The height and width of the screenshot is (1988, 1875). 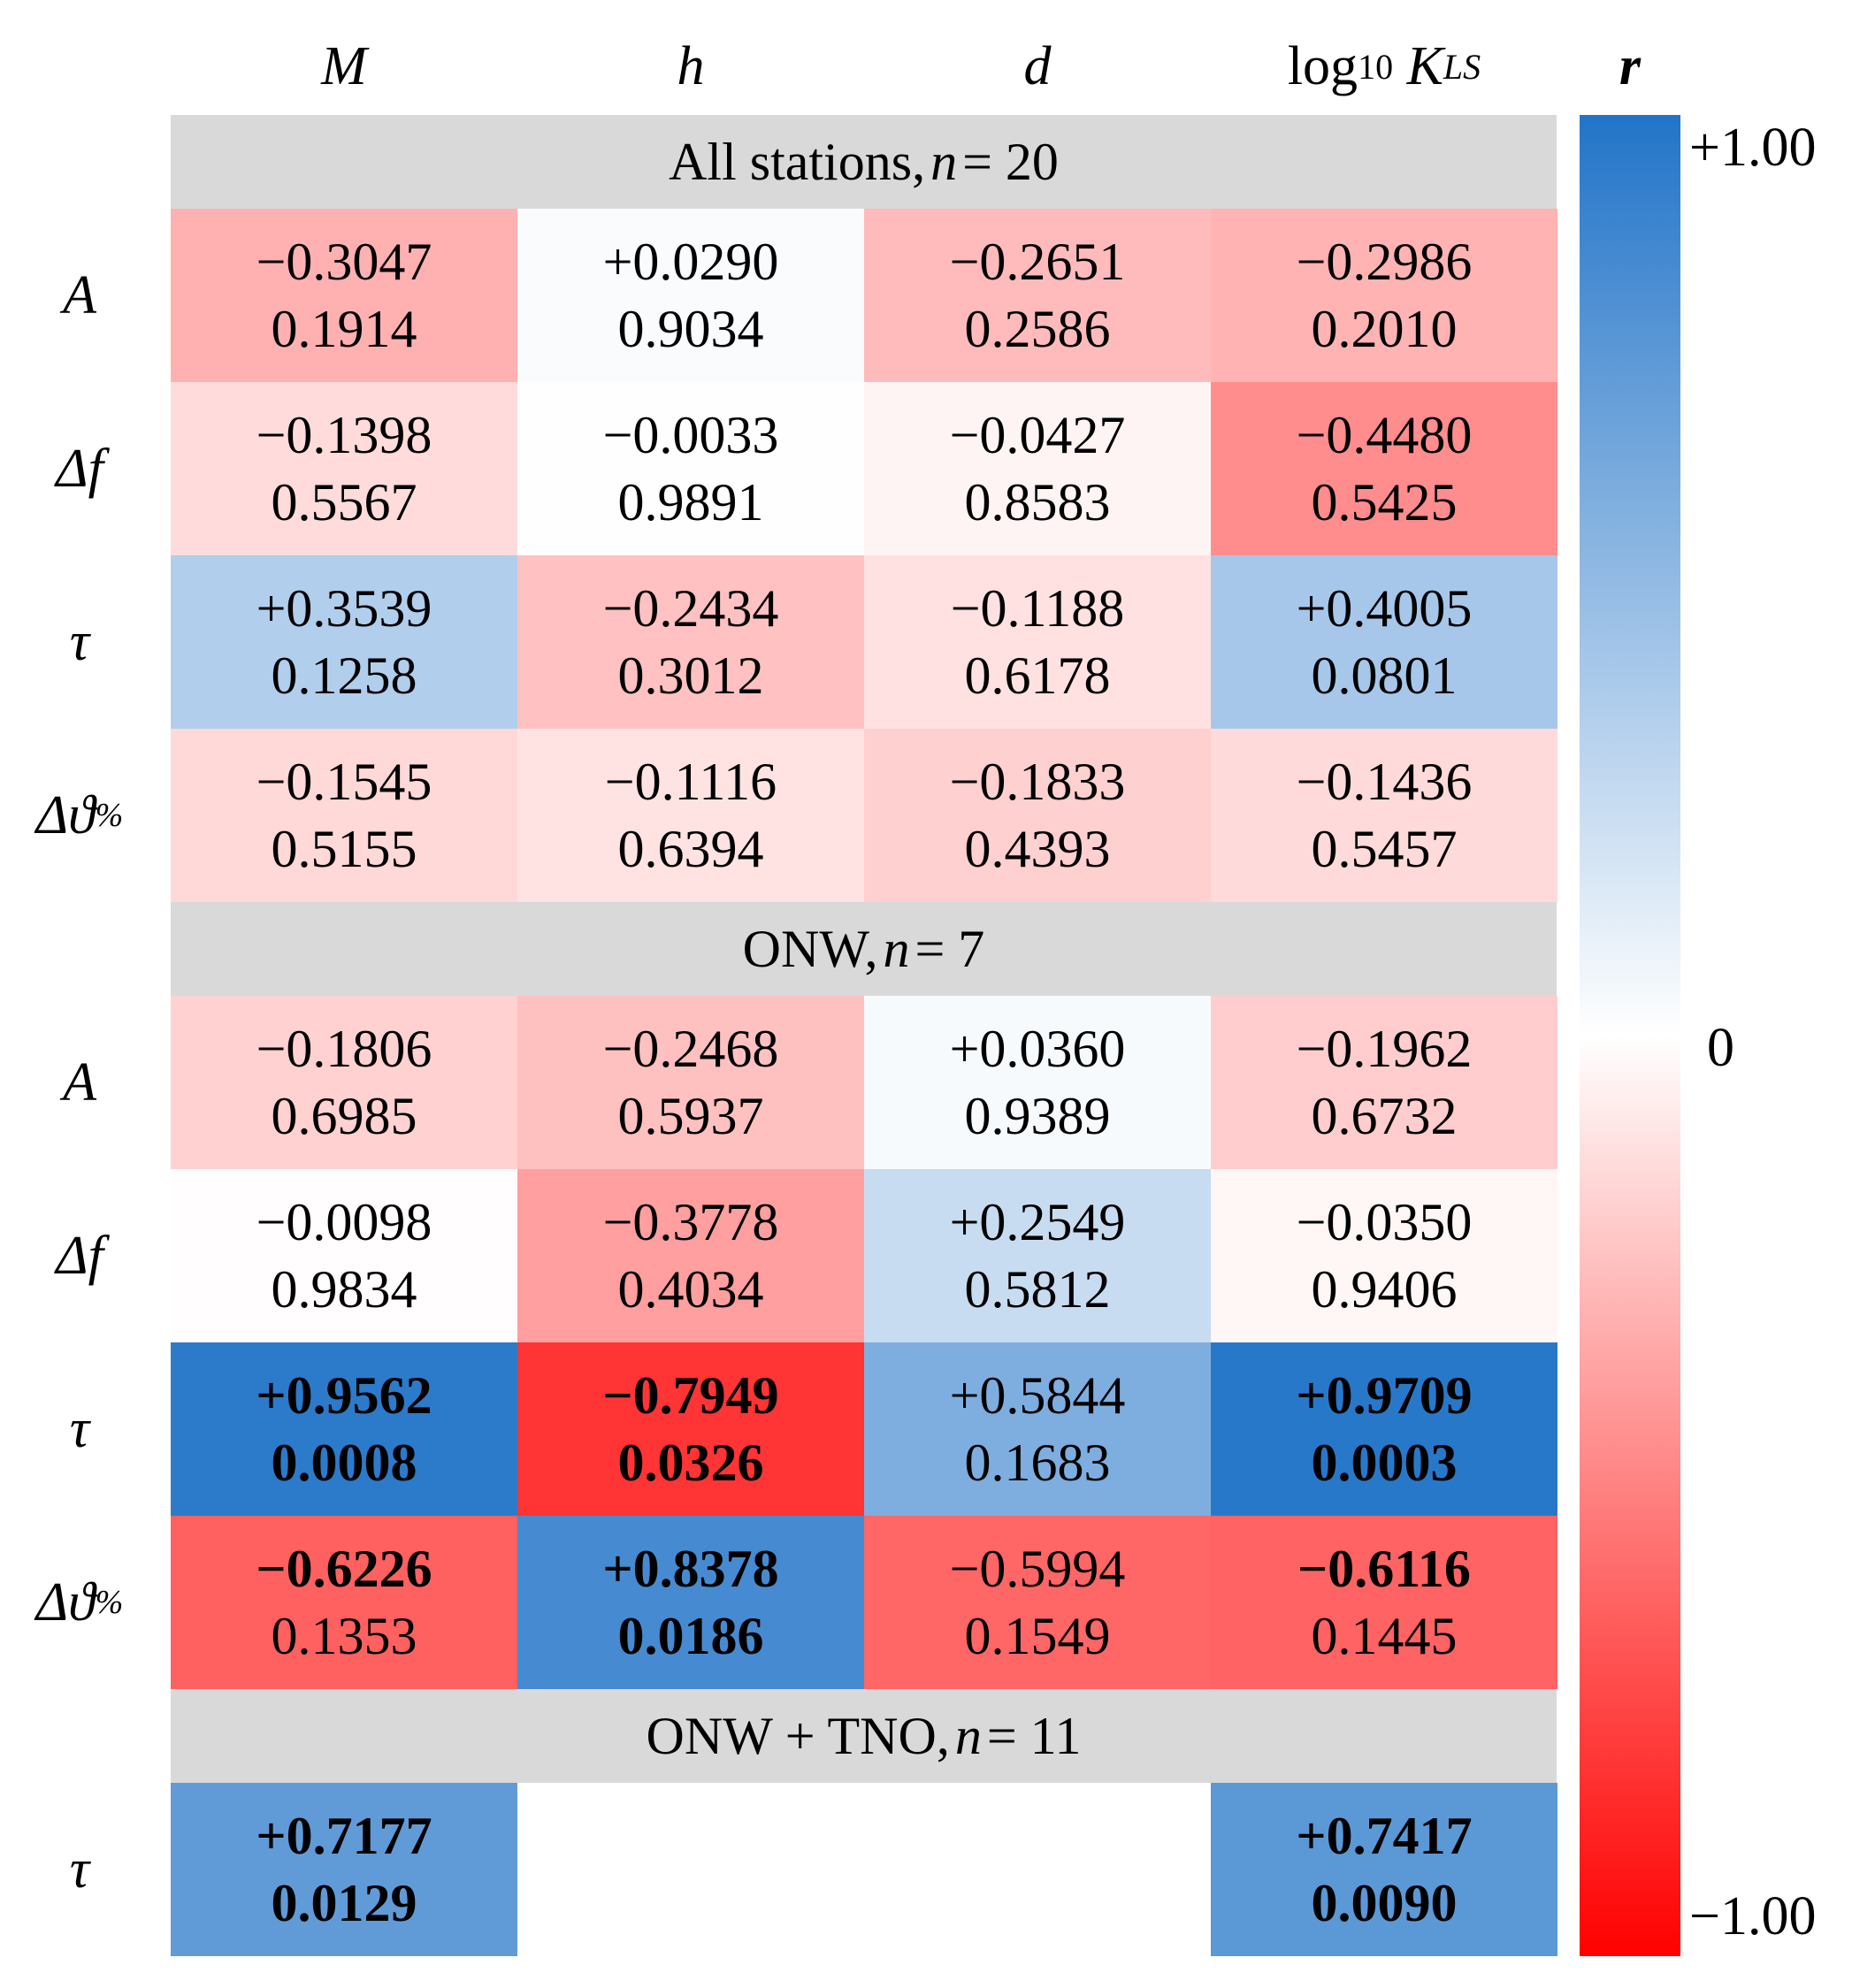 I want to click on colorbar-mid-label: 0, so click(x=1720, y=1048).